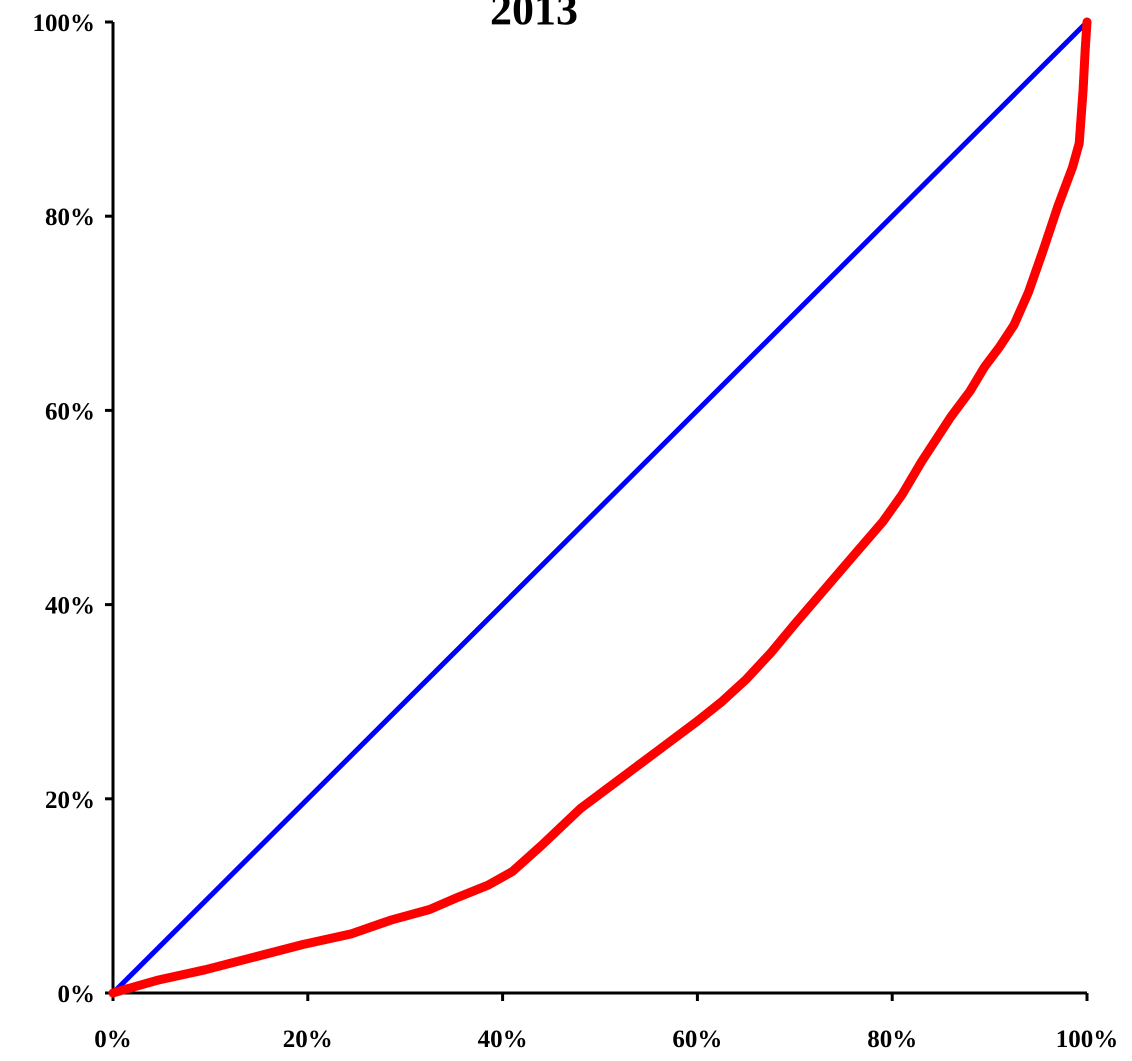 This screenshot has width=1132, height=1061. I want to click on x-tick-label: 100%, so click(1087, 1039).